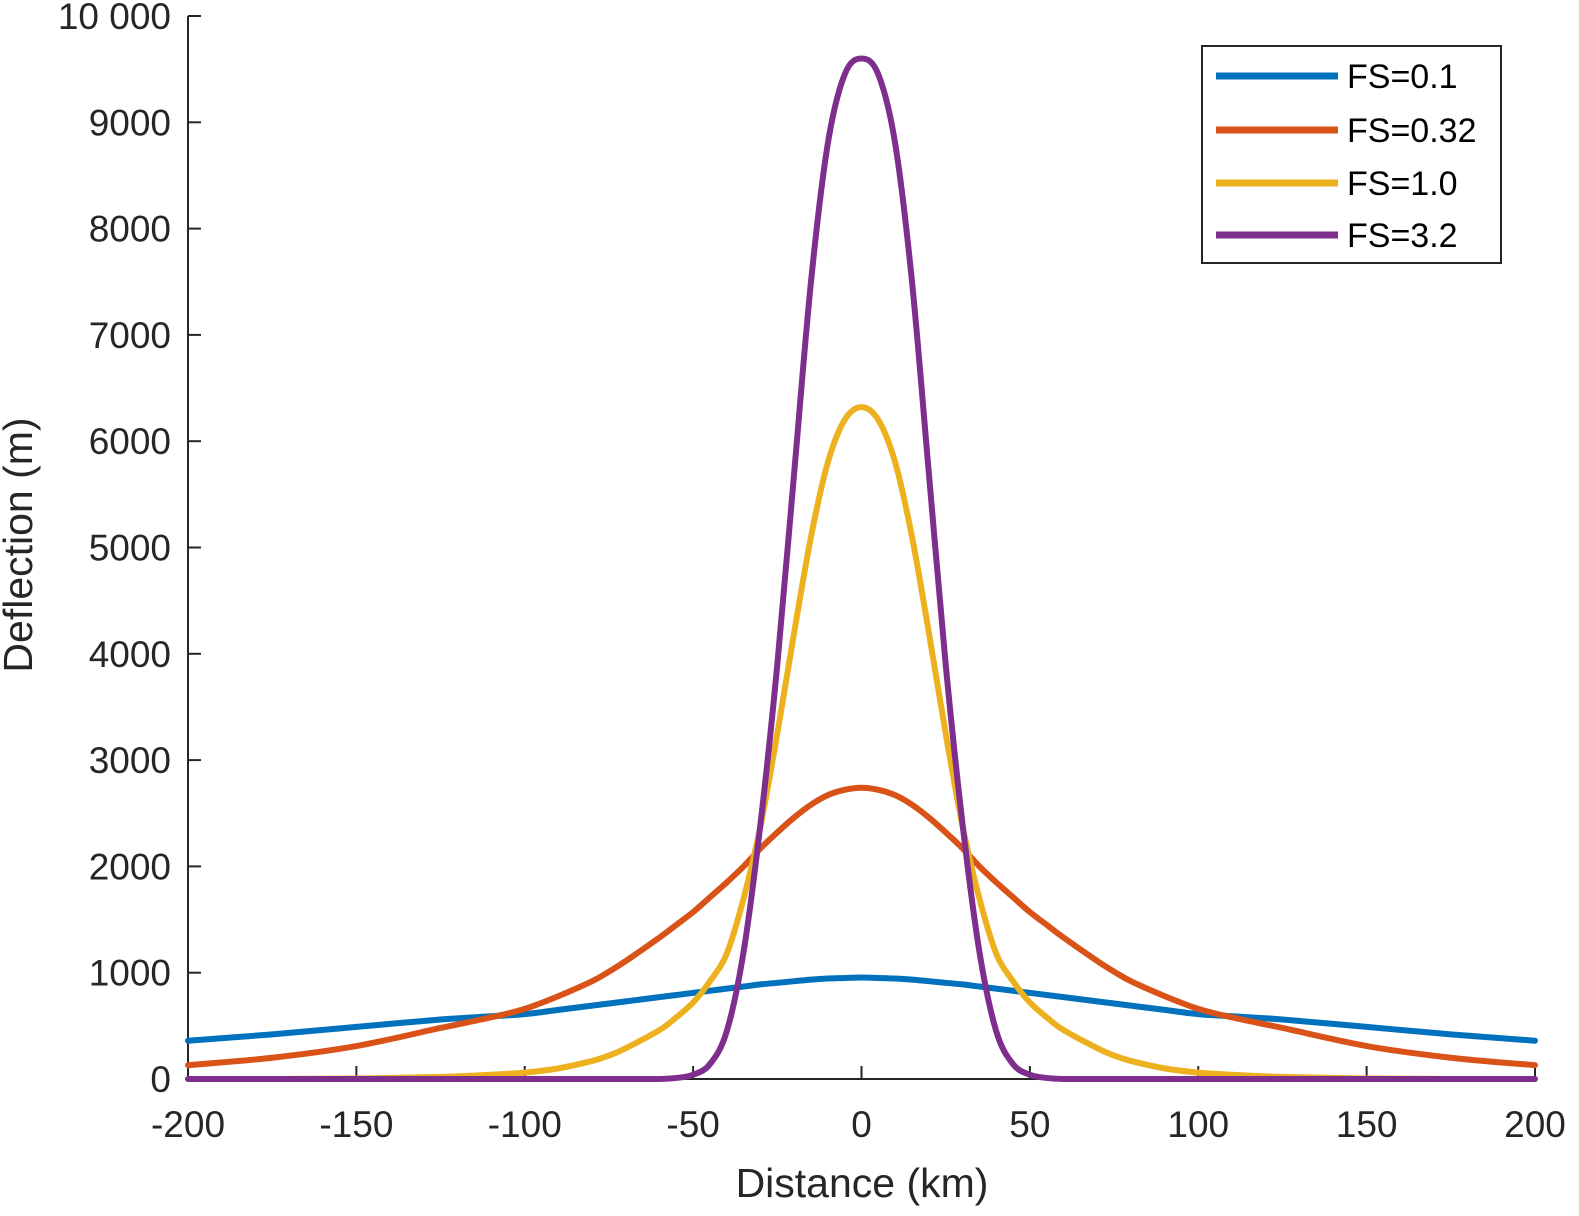  Describe the element at coordinates (1402, 77) in the screenshot. I see `legend-label-fs-0-1: FS=0.1` at that location.